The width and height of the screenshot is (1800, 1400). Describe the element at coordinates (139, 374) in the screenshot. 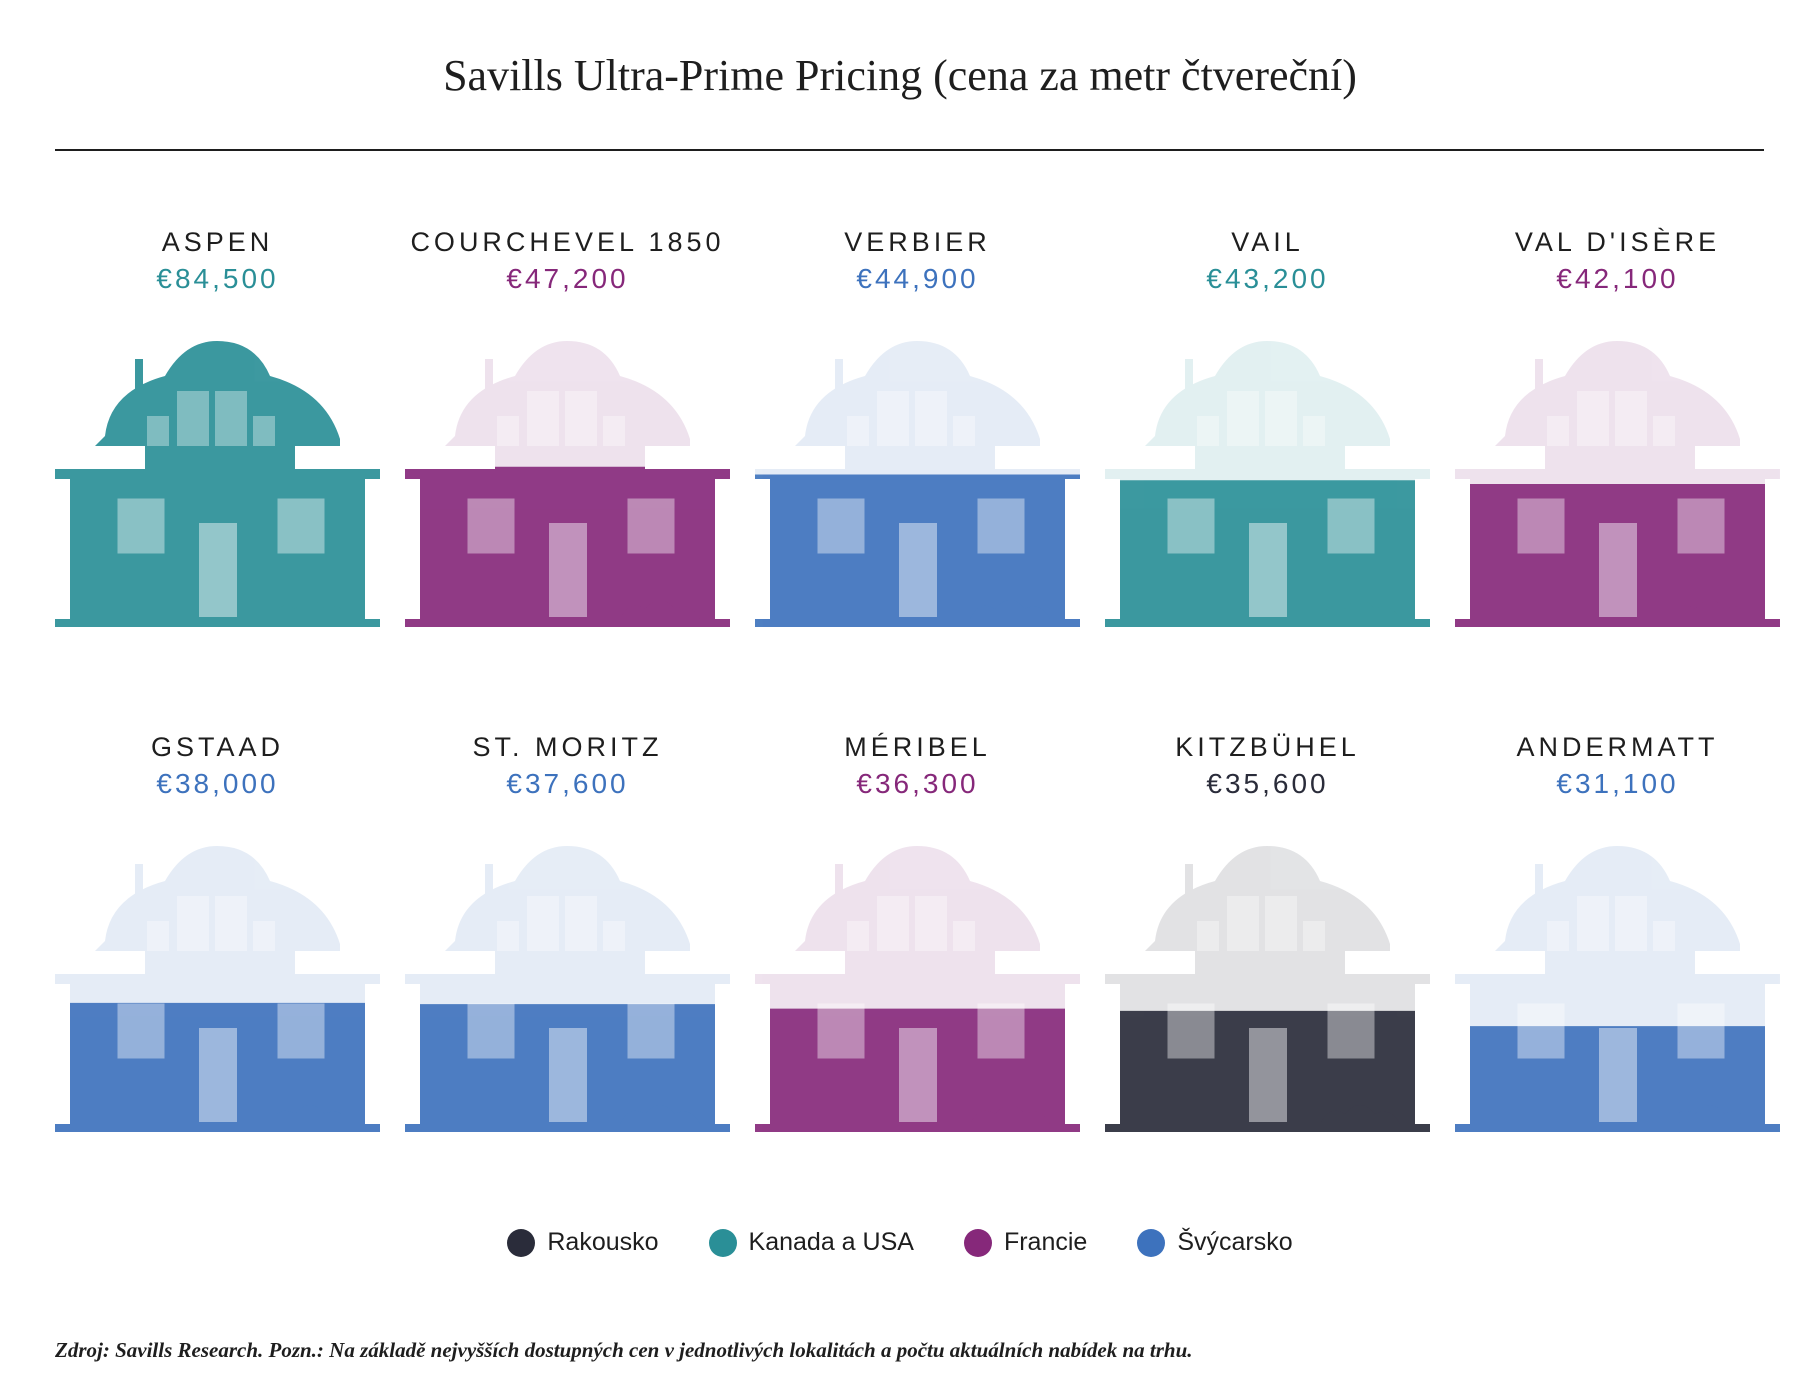

I see `fill-chimney` at that location.